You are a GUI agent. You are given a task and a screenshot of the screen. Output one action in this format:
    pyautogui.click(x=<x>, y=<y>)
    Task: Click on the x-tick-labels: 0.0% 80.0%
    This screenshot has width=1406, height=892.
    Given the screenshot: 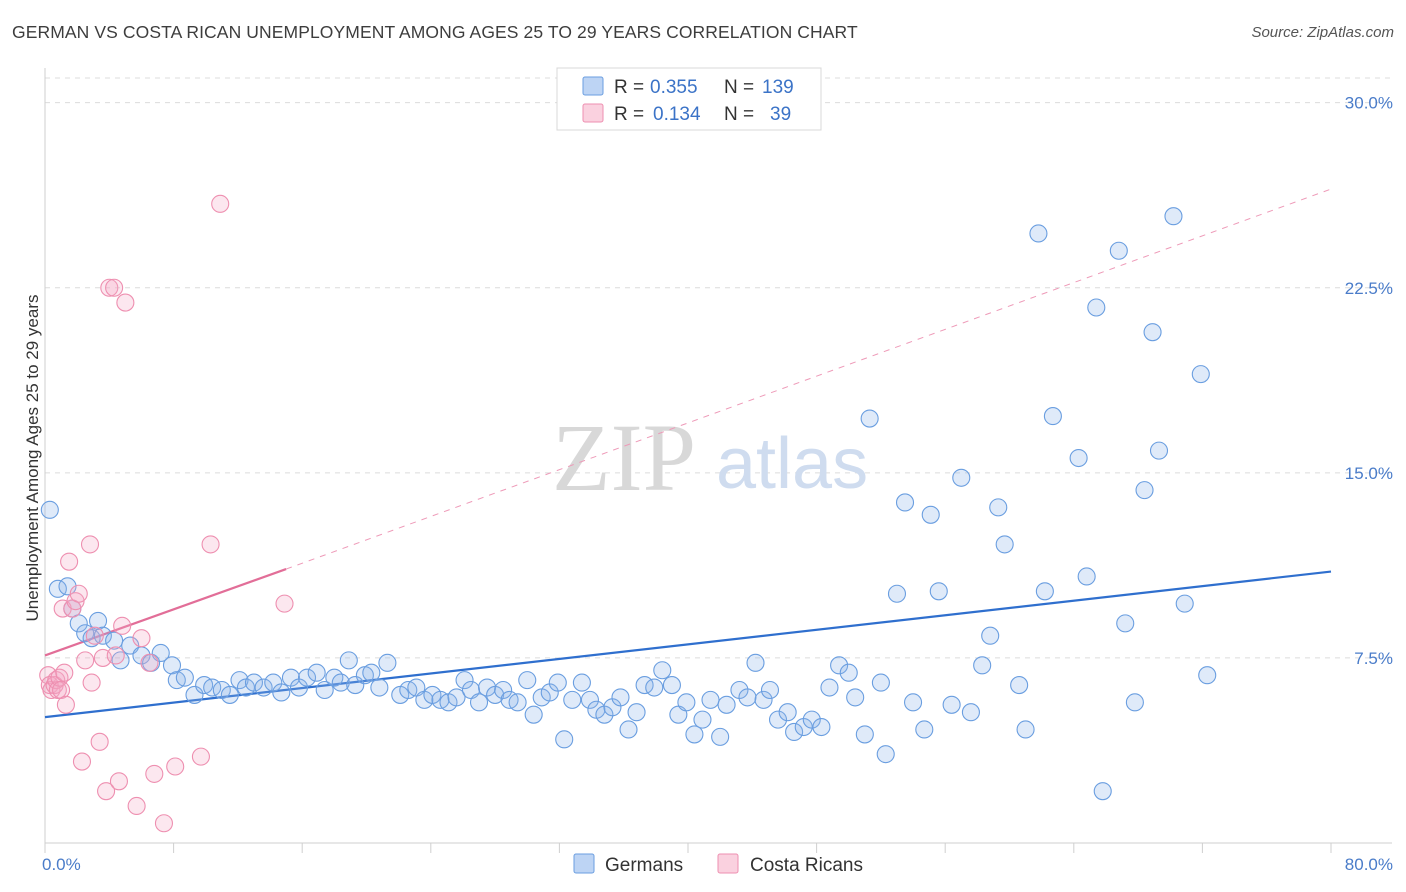 What is the action you would take?
    pyautogui.click(x=717, y=864)
    